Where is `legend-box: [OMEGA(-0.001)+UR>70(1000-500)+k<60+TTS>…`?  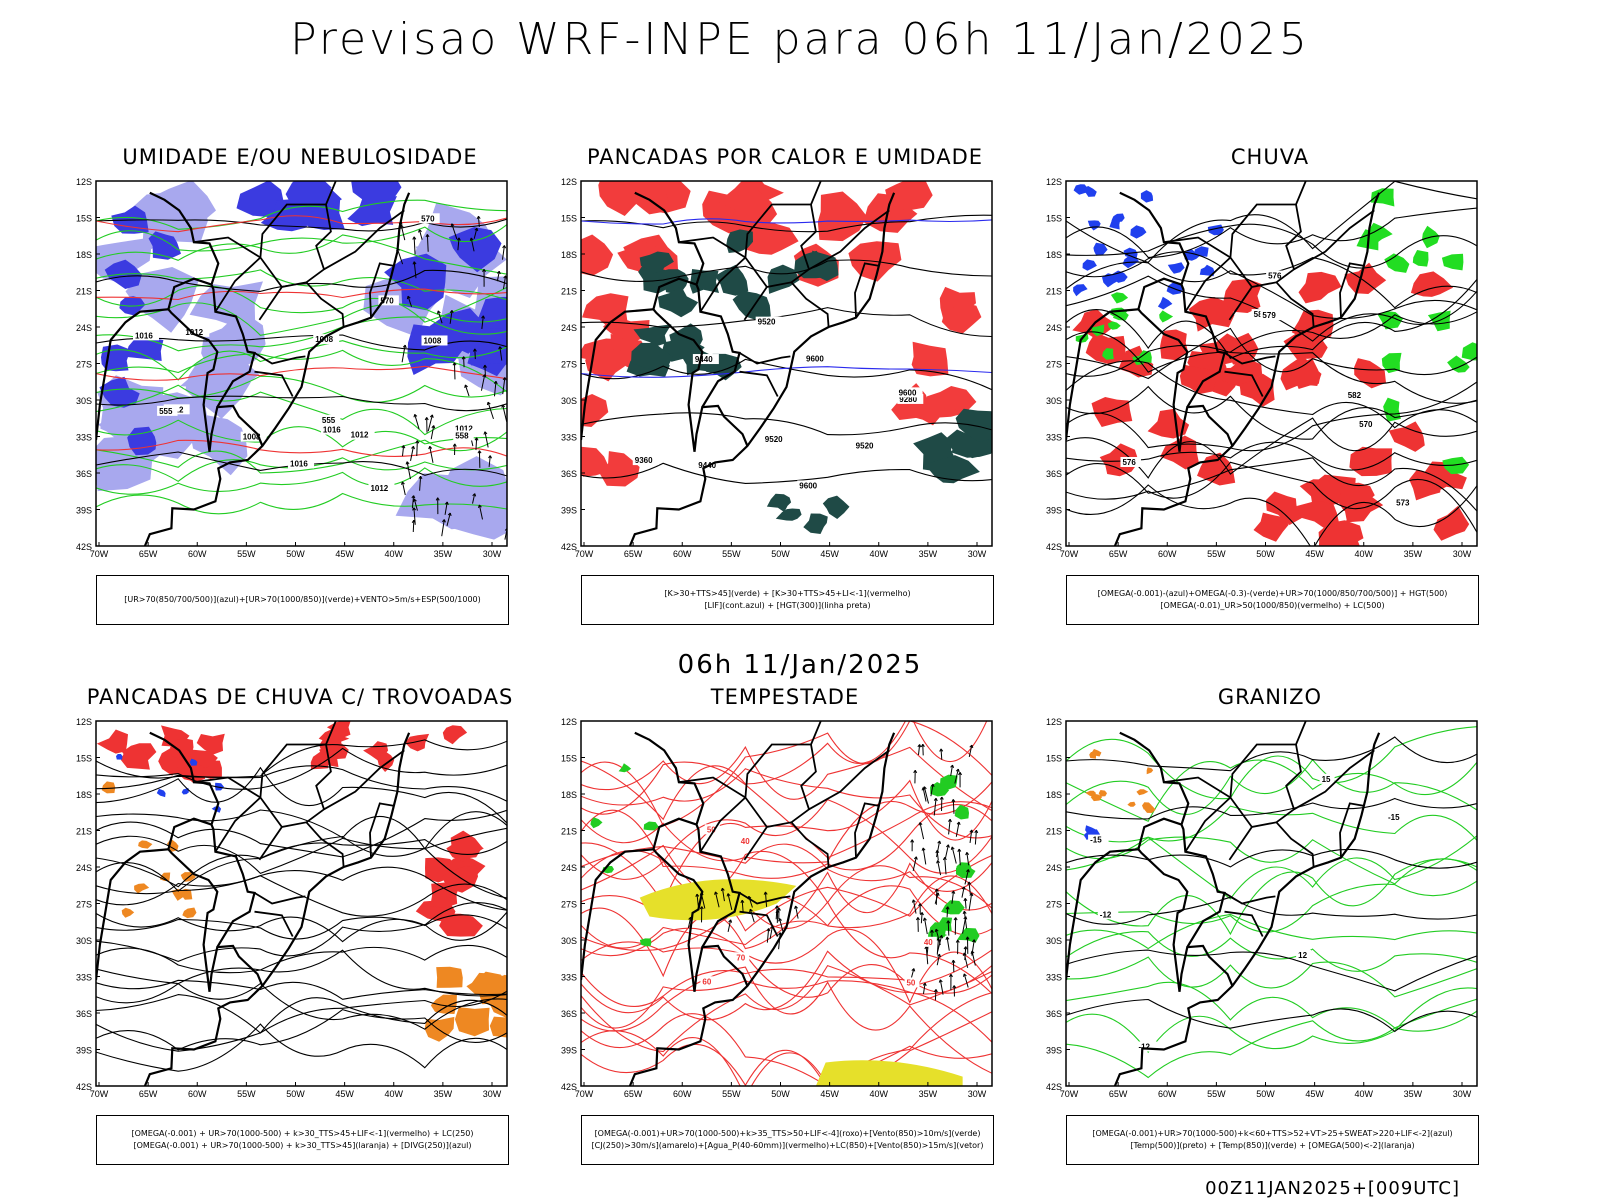 legend-box: [OMEGA(-0.001)+UR>70(1000-500)+k<60+TTS>… is located at coordinates (1272, 1140).